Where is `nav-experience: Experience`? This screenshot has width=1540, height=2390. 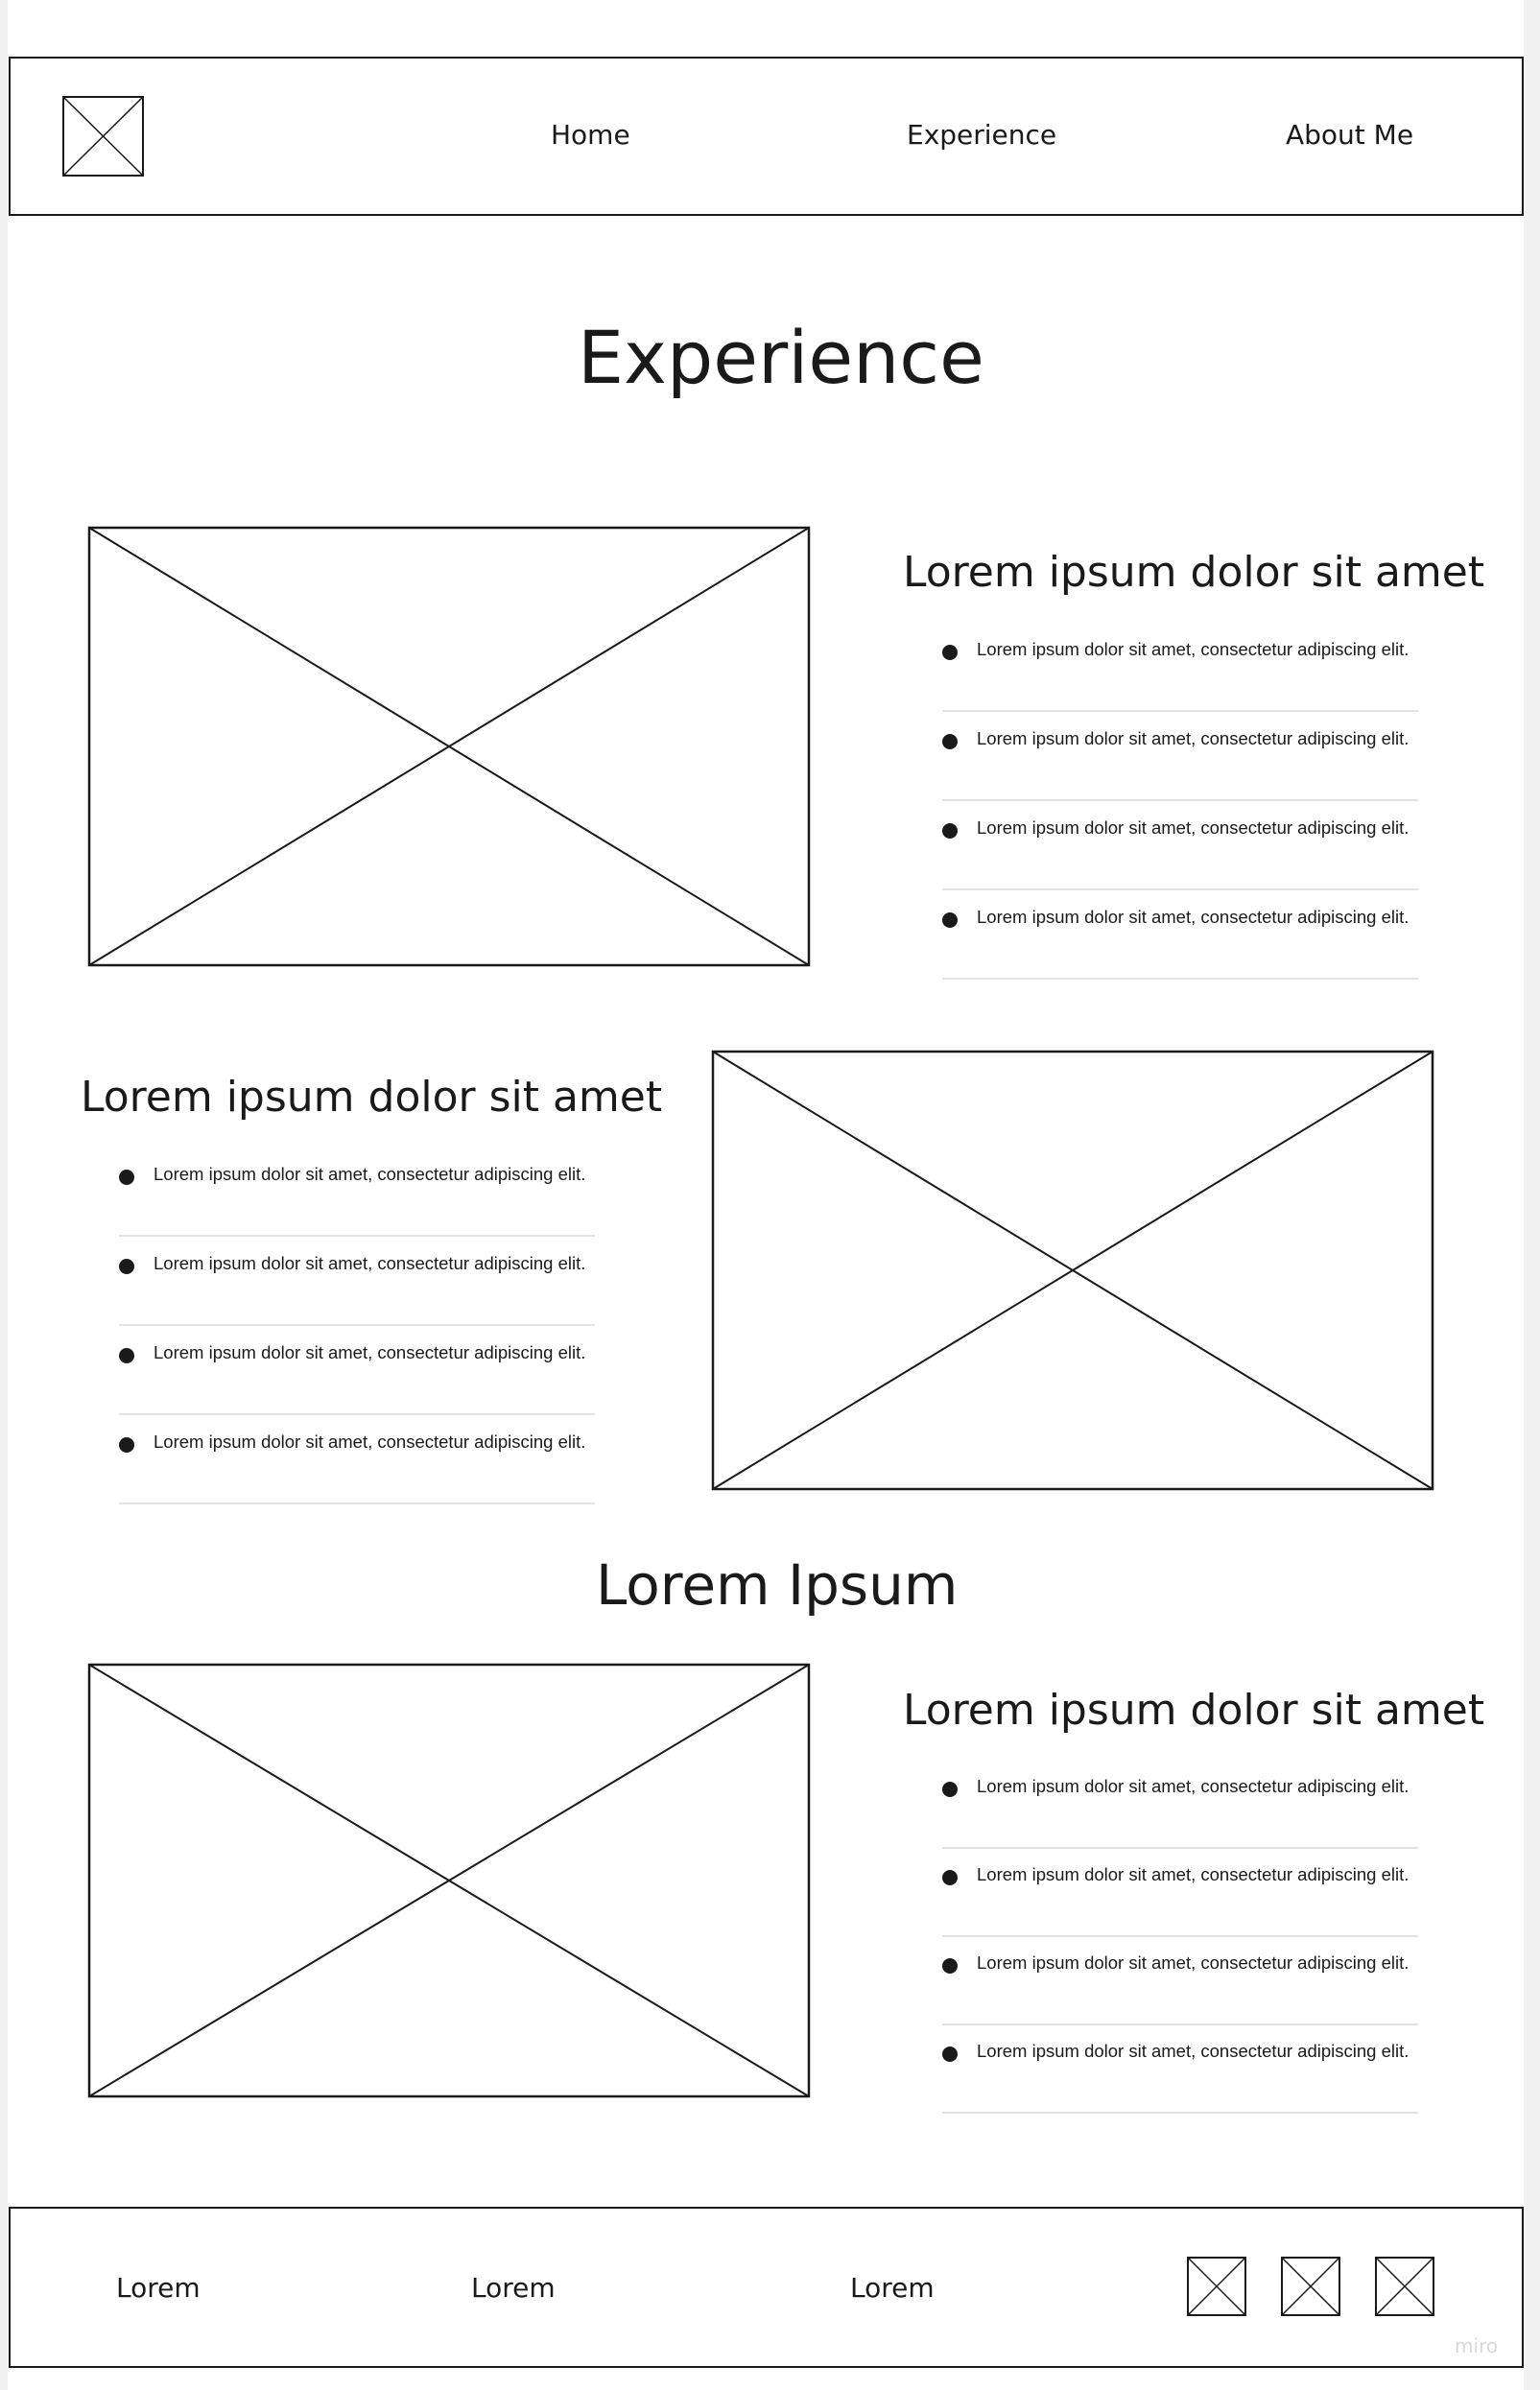 nav-experience: Experience is located at coordinates (982, 135).